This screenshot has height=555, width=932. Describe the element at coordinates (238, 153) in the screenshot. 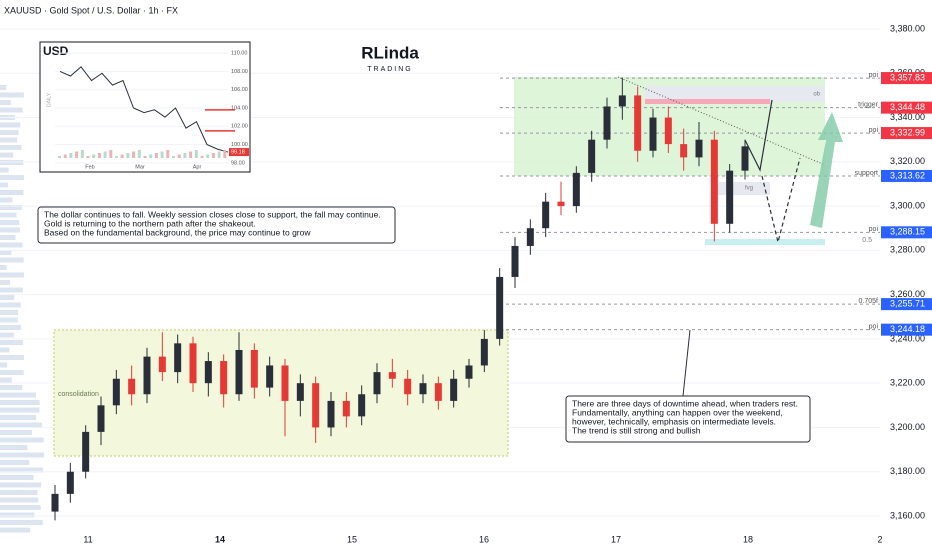

I see `inset-last-label: 99.18` at that location.